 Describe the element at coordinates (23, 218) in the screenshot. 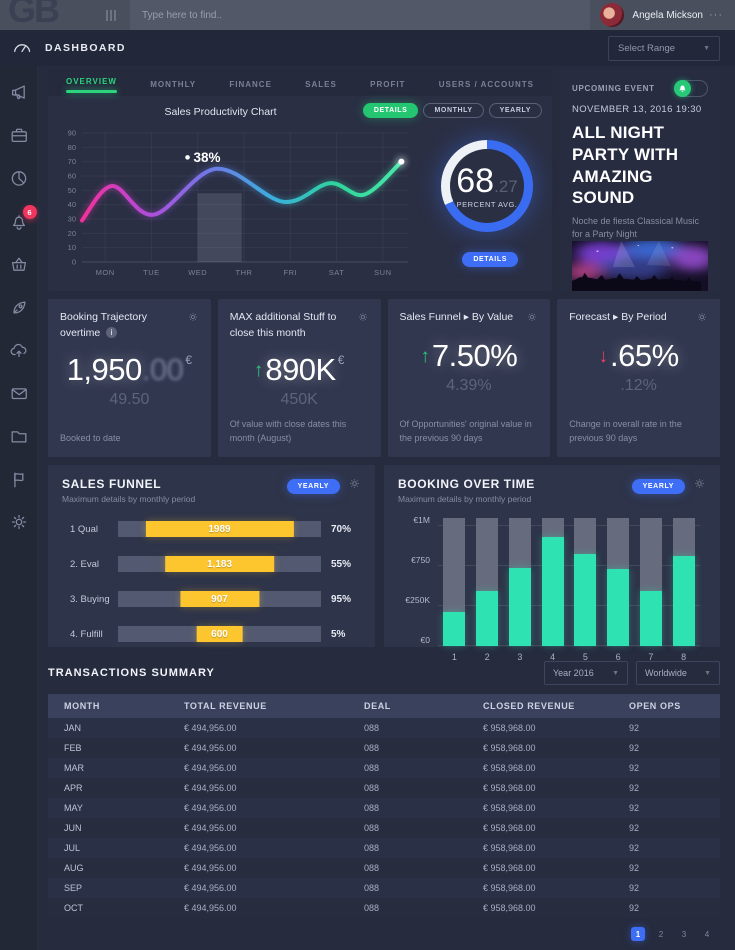

I see `sidebar-item-notifications: 6` at that location.